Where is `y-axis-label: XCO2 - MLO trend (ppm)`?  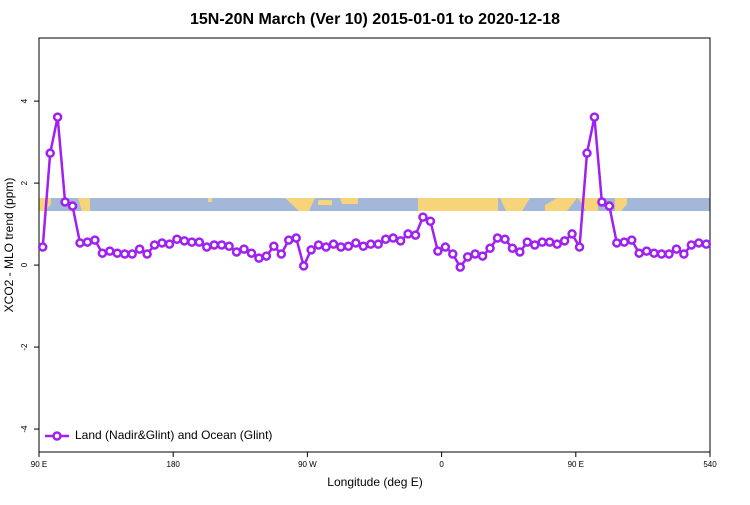 y-axis-label: XCO2 - MLO trend (ppm) is located at coordinates (9, 245).